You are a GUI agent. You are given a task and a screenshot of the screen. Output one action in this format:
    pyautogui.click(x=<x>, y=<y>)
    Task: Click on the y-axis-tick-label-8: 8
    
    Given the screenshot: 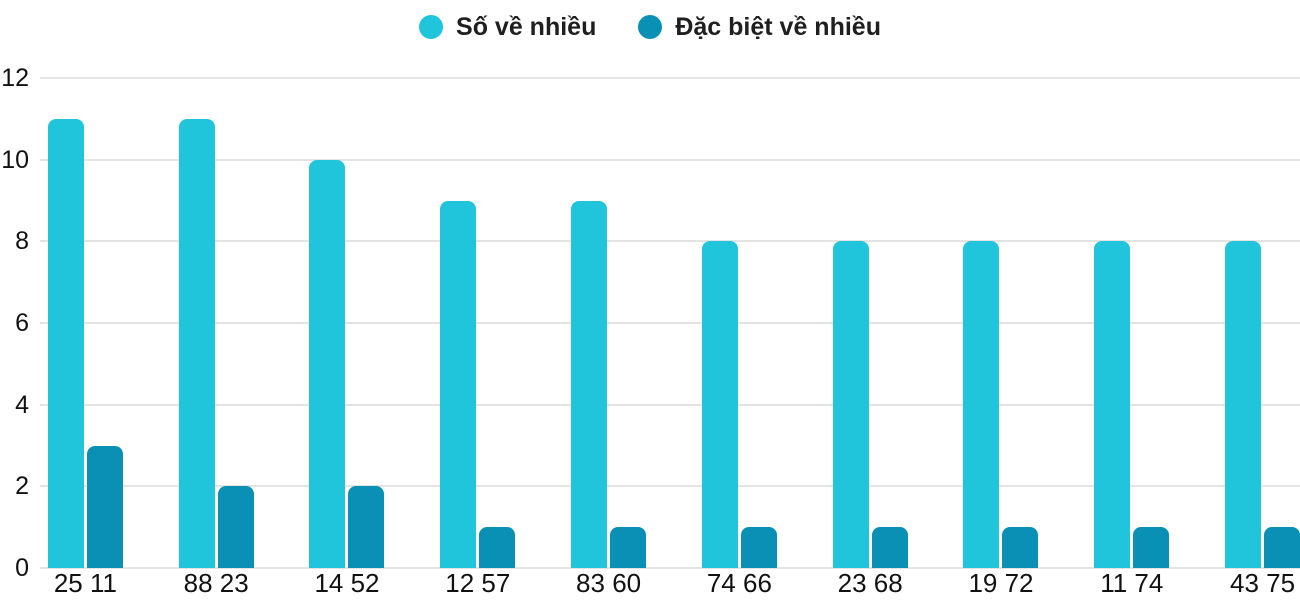 What is the action you would take?
    pyautogui.click(x=22, y=241)
    